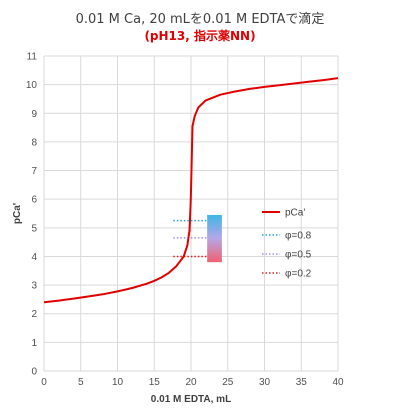  Describe the element at coordinates (197, 238) in the screenshot. I see `indicator-band-layer` at that location.